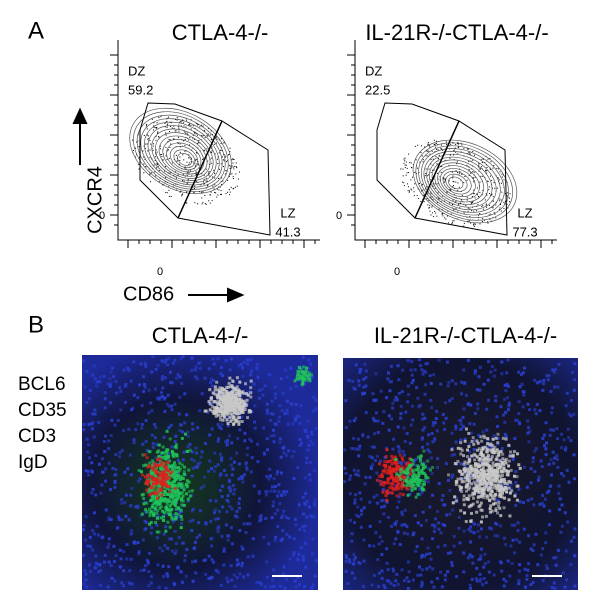 The image size is (590, 603). What do you see at coordinates (465, 335) in the screenshot?
I see `image-title: IL-21R-/-CTLA-4-/-` at bounding box center [465, 335].